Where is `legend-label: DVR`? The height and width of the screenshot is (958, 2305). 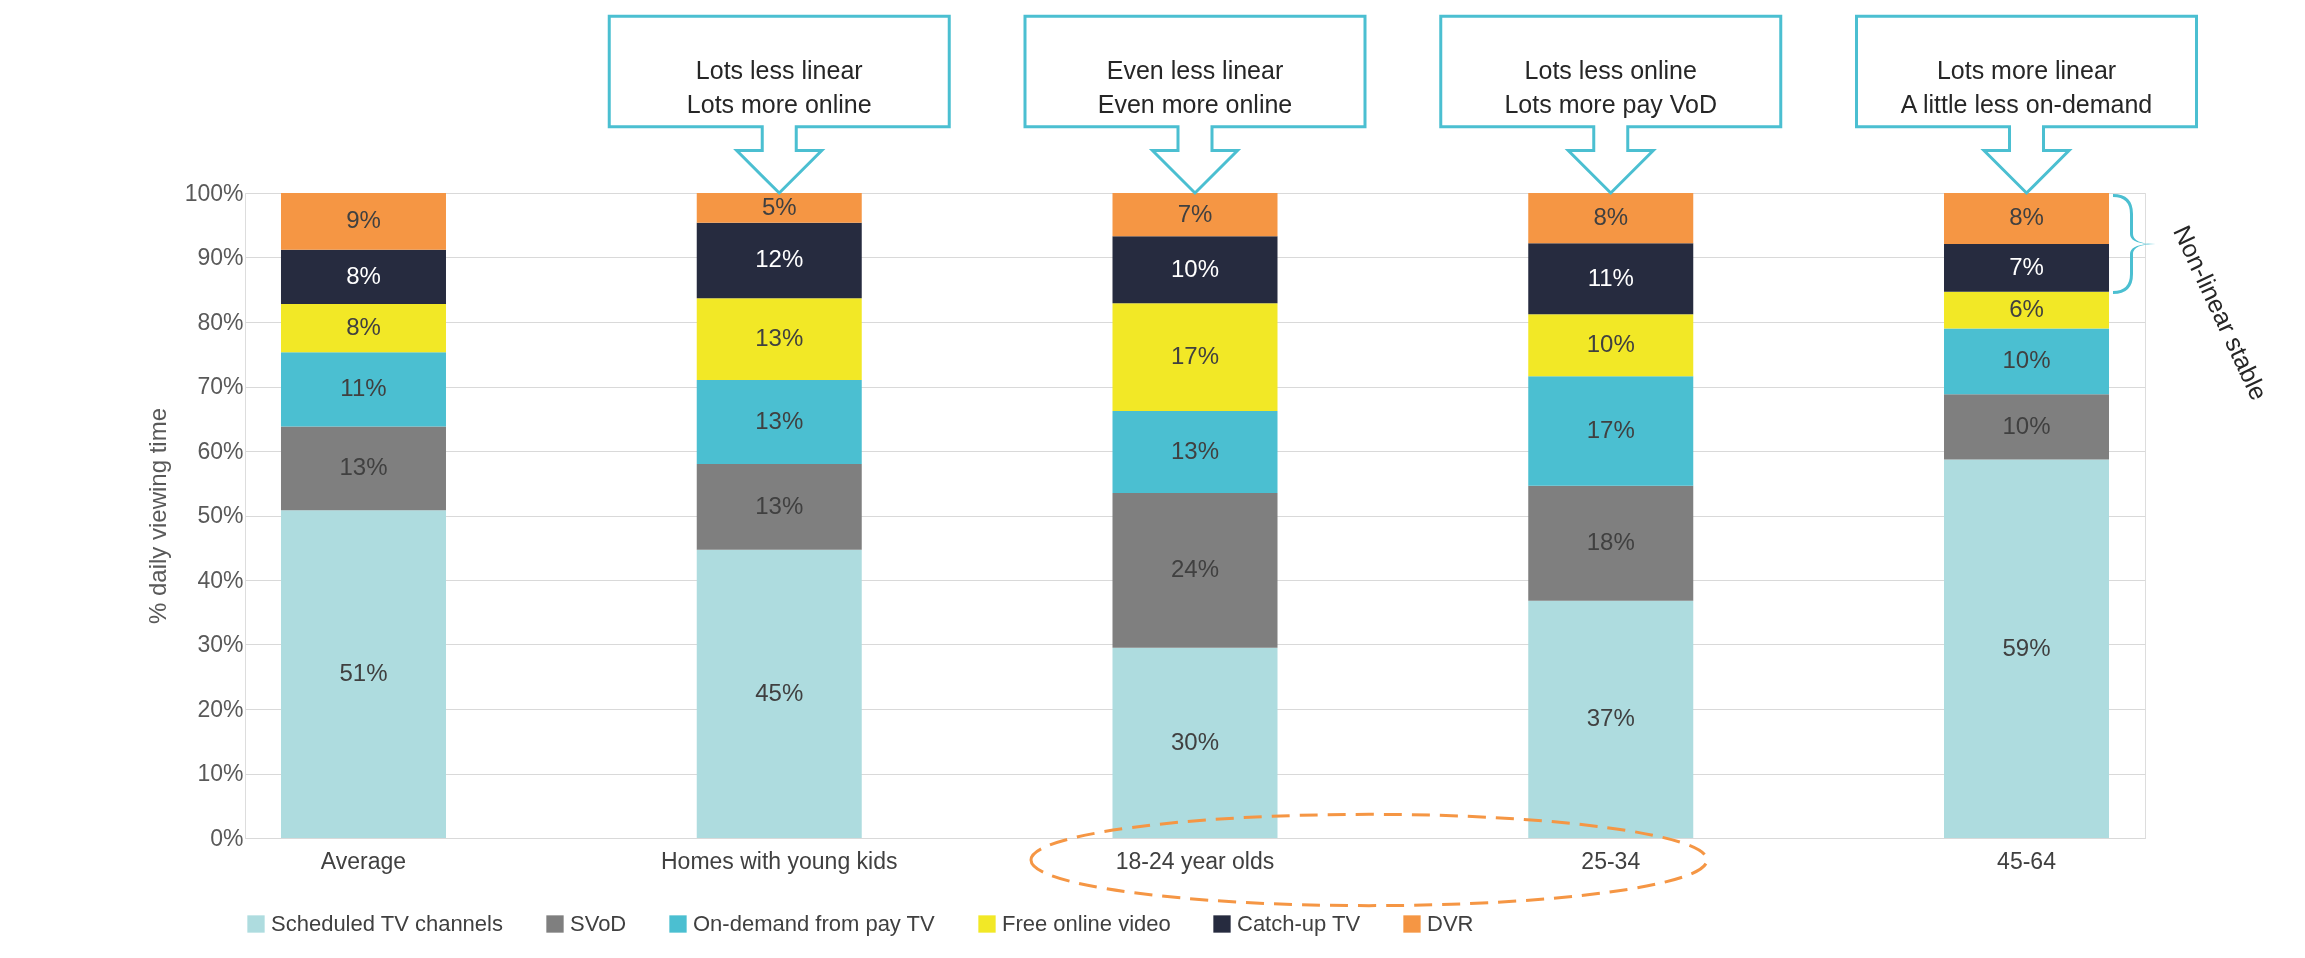 legend-label: DVR is located at coordinates (1450, 923).